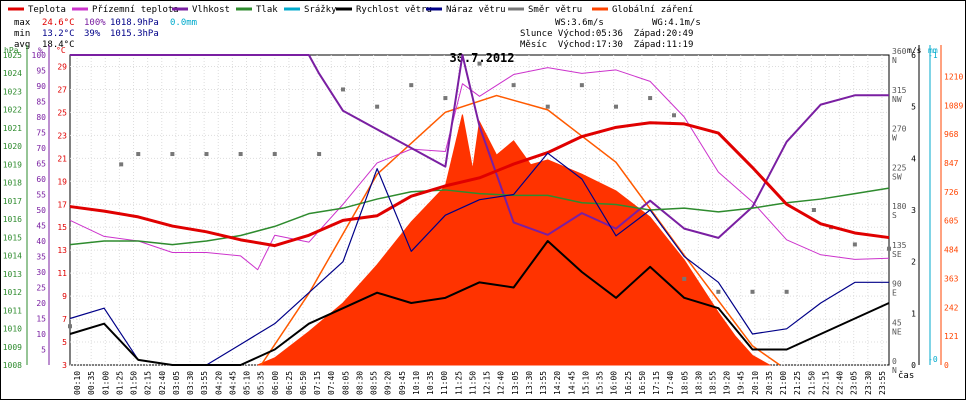 Image resolution: width=966 pixels, height=400 pixels. I want to click on wind-dir-tick: 360, so click(899, 51).